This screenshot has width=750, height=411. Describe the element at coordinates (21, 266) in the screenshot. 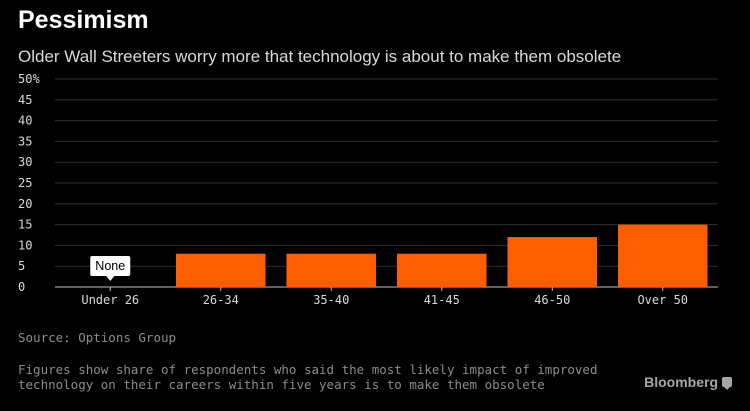

I see `y-tick-label: 5` at that location.